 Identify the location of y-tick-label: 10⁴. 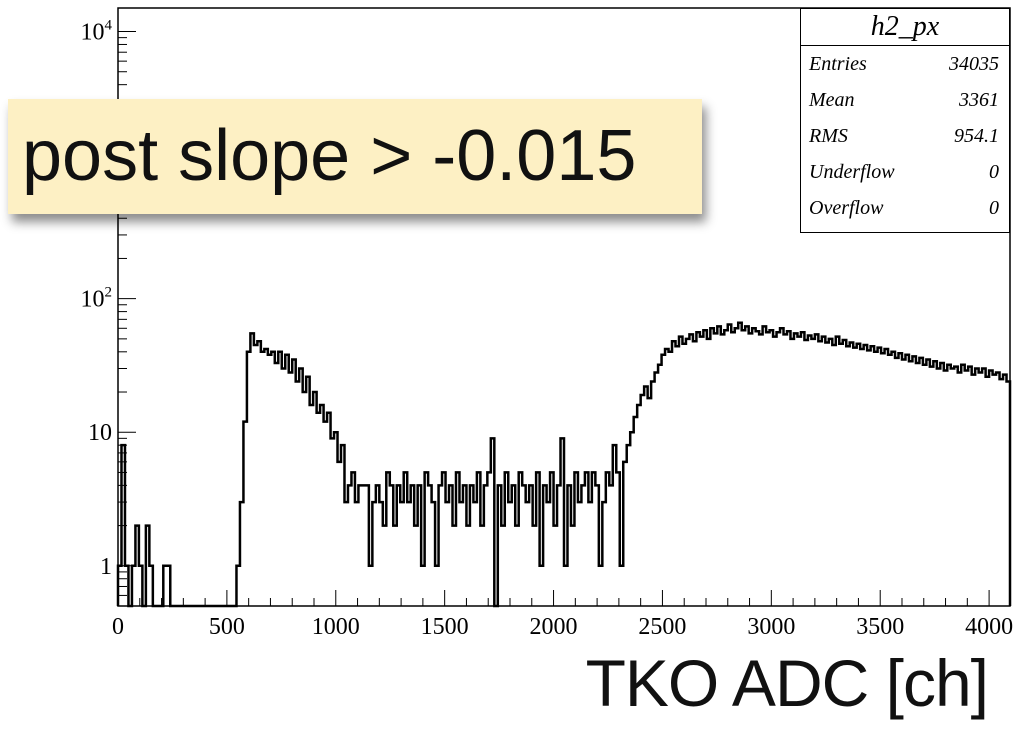
(97, 32).